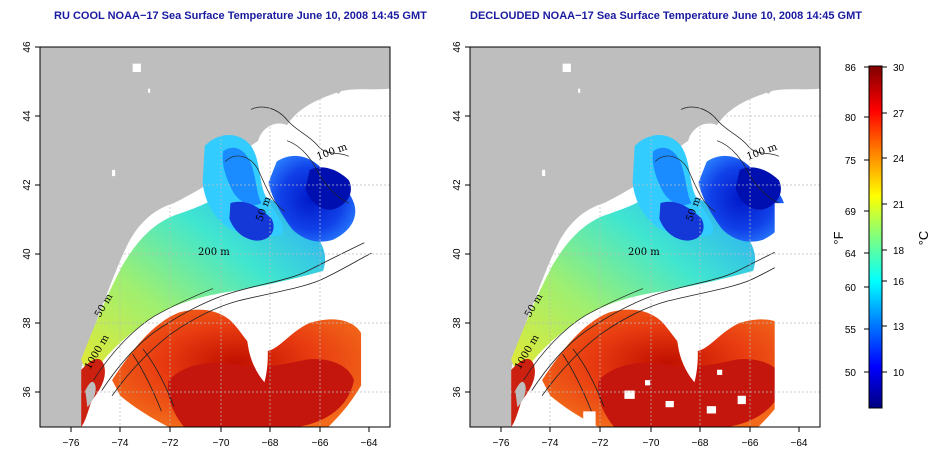 This screenshot has width=950, height=475. What do you see at coordinates (457, 47) in the screenshot?
I see `right-y-tick: 46` at bounding box center [457, 47].